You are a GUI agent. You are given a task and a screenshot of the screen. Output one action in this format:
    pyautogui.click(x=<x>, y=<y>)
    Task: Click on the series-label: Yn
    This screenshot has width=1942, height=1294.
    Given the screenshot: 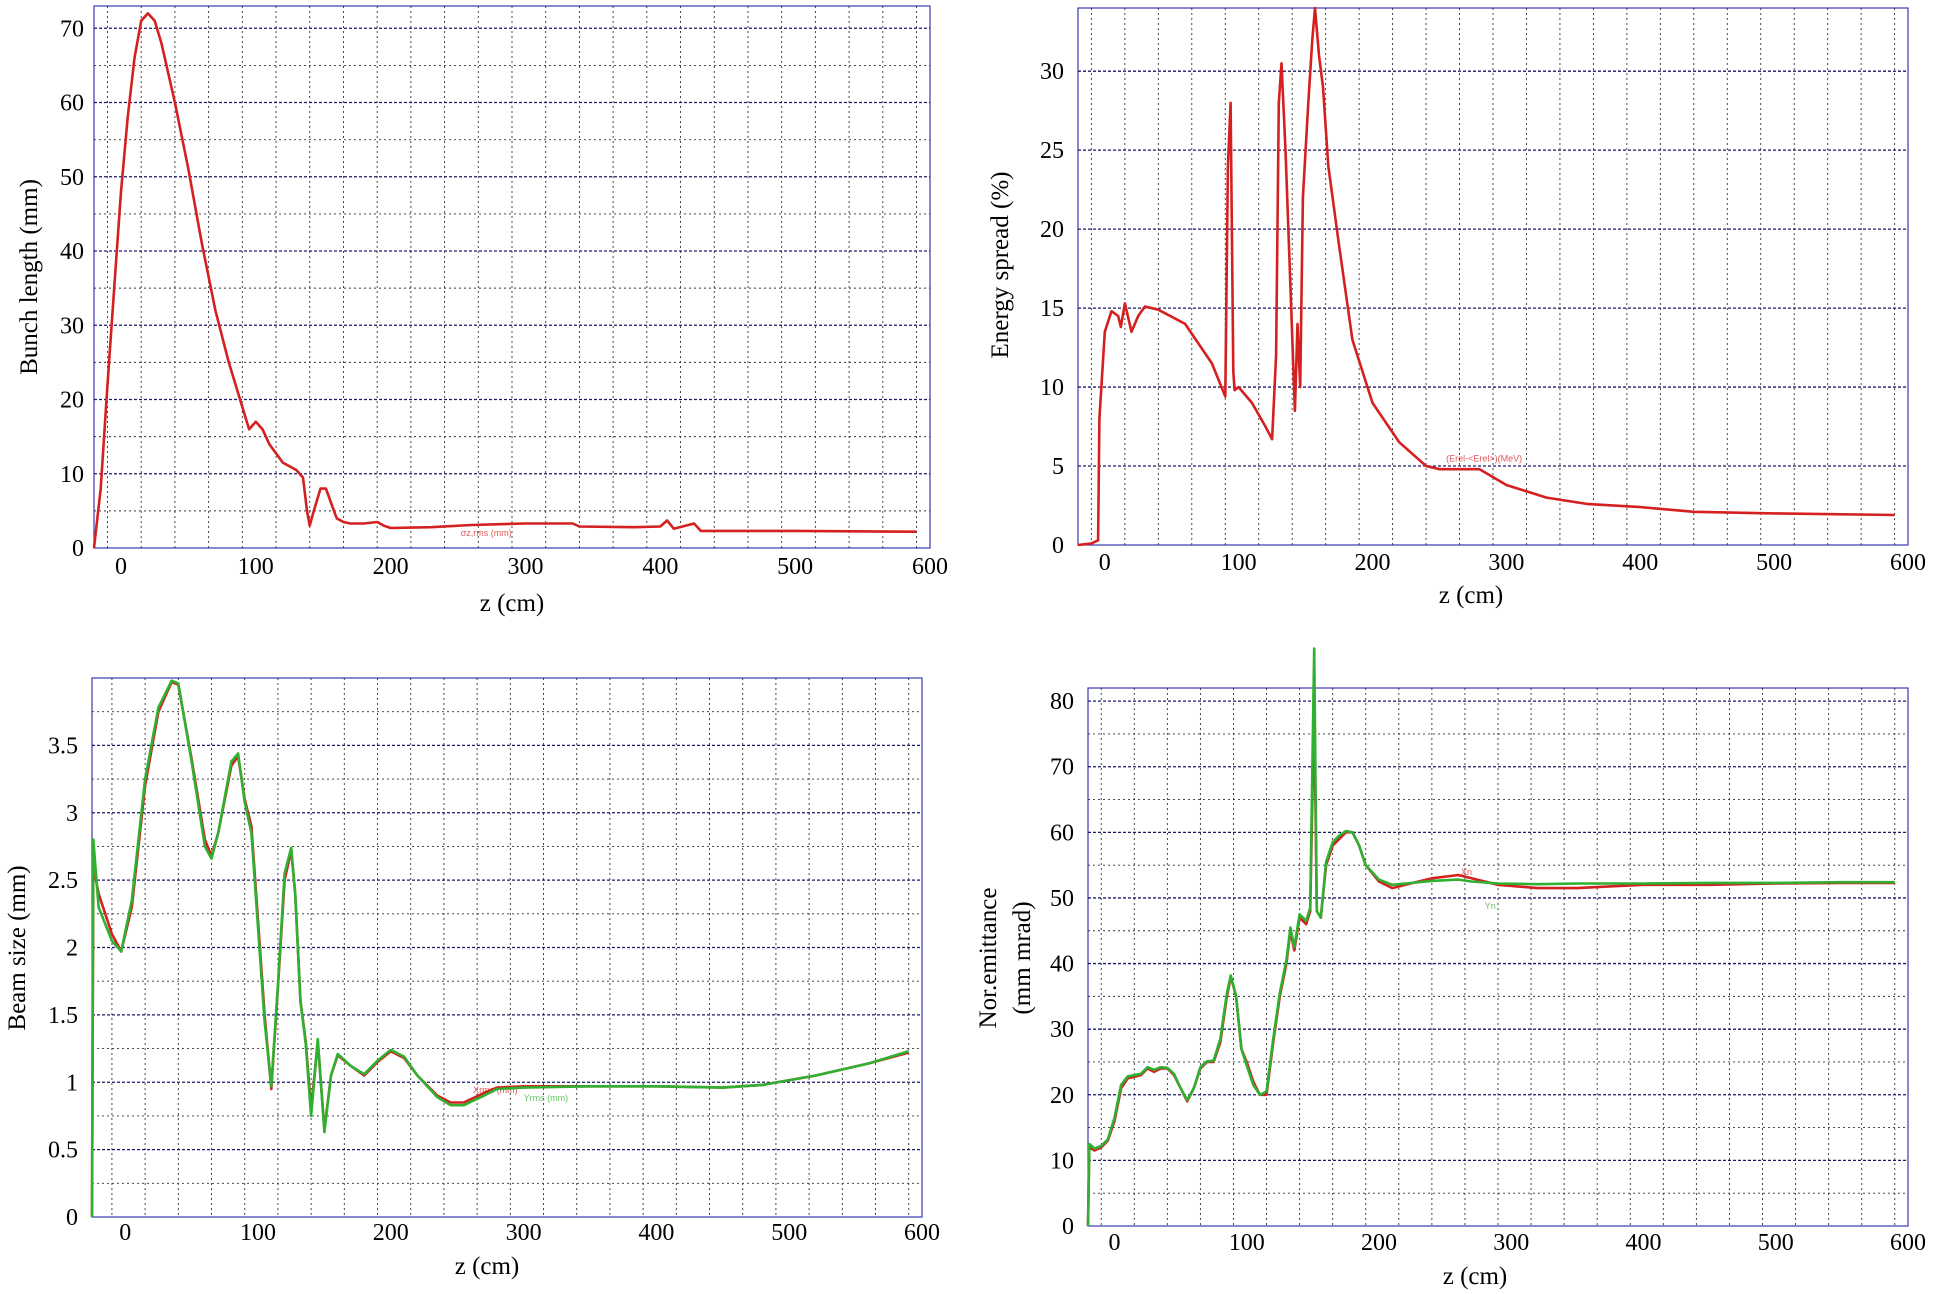 What is the action you would take?
    pyautogui.click(x=1490, y=906)
    